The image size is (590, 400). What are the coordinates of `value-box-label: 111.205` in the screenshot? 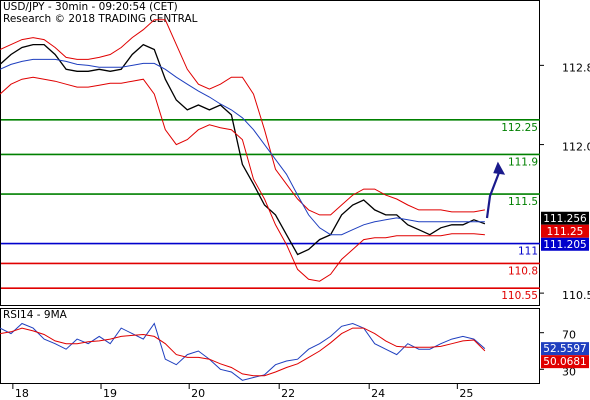 It's located at (564, 245).